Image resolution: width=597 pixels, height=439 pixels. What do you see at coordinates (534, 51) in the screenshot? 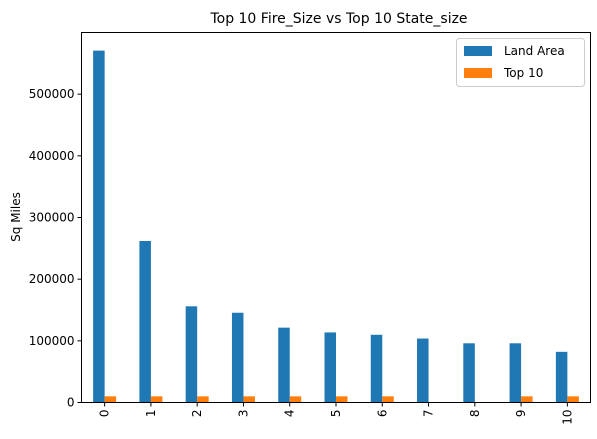
I see `legend-label: Land Area` at bounding box center [534, 51].